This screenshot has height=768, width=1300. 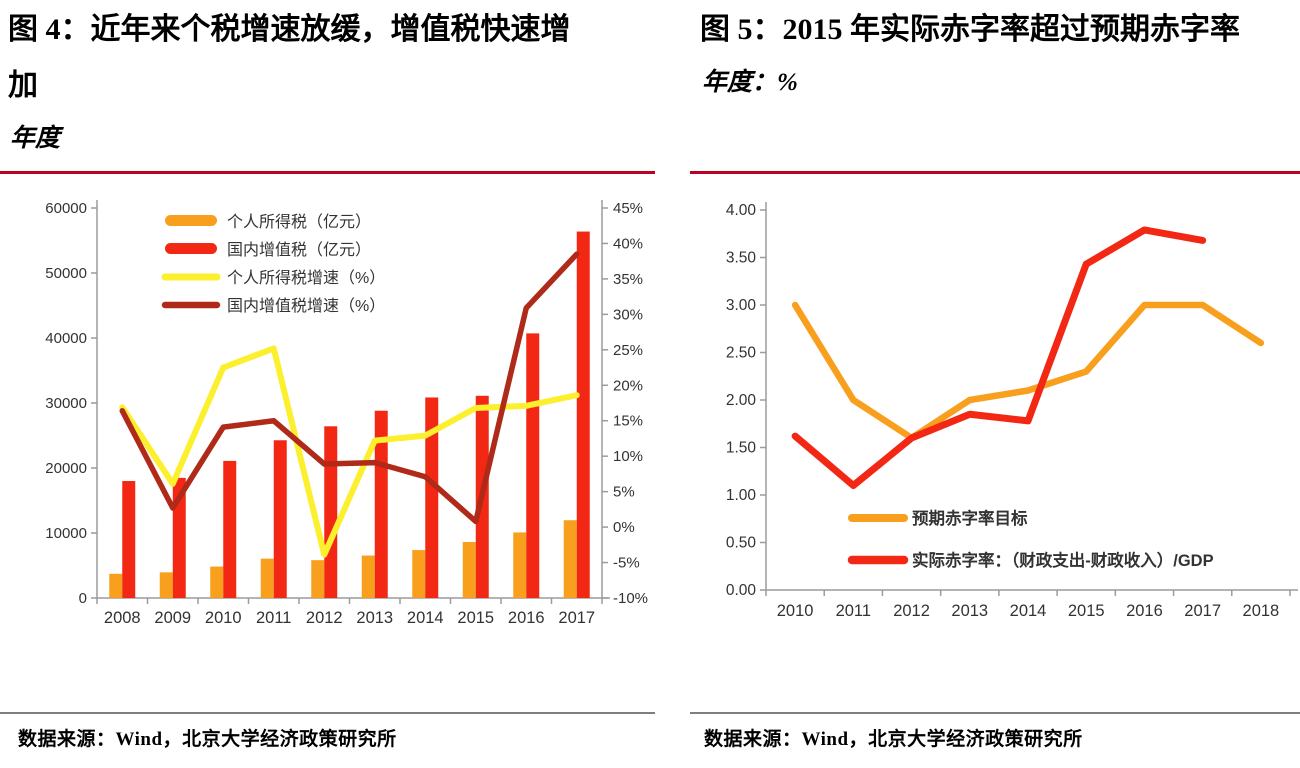 What do you see at coordinates (995, 713) in the screenshot?
I see `figure-5-source-rule` at bounding box center [995, 713].